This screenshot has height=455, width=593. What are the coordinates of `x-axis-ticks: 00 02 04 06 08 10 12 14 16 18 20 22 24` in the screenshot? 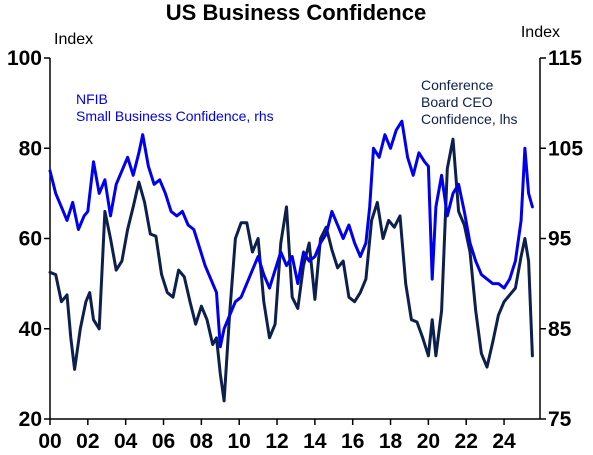 It's located at (277, 436).